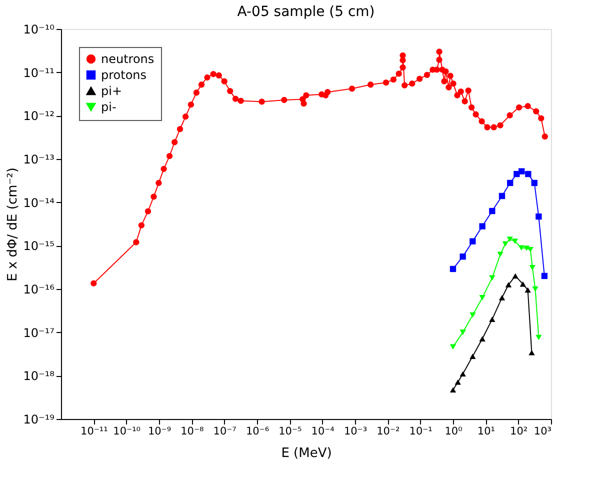 The image size is (600, 477). I want to click on y-axis-title: E x dΦ/ dE (cm⁻²), so click(12, 225).